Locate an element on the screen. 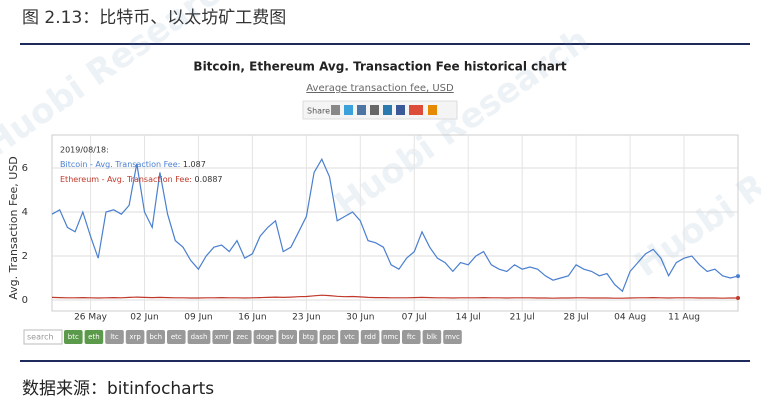 This screenshot has height=406, width=761. coin-label: xmr is located at coordinates (222, 337).